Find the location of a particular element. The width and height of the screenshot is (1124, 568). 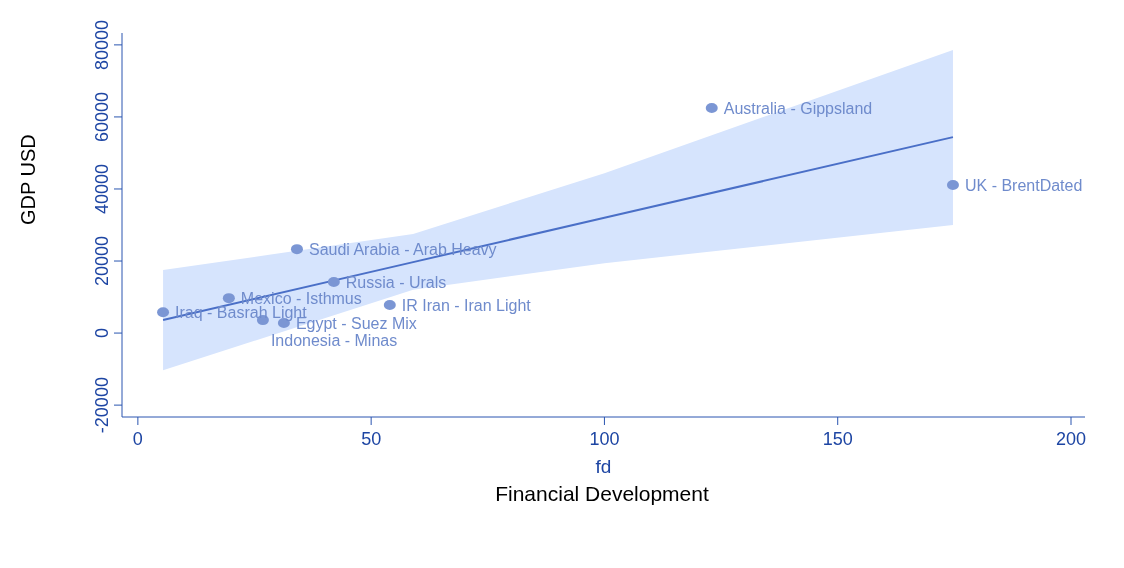

y-axis-title: GDP USD is located at coordinates (28, 179).